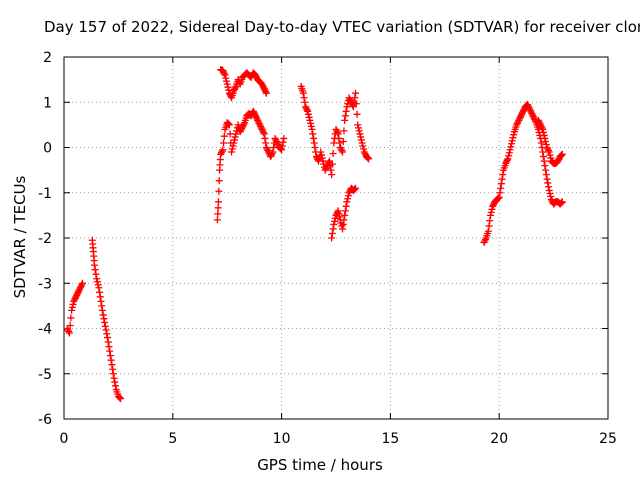 The width and height of the screenshot is (640, 480). I want to click on y-tick-label: 2, so click(47, 58).